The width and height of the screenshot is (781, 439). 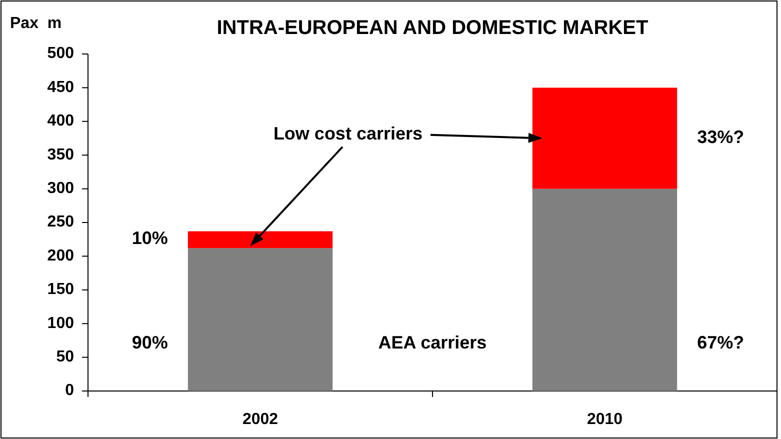 I want to click on annotation: 33%?, so click(x=720, y=137).